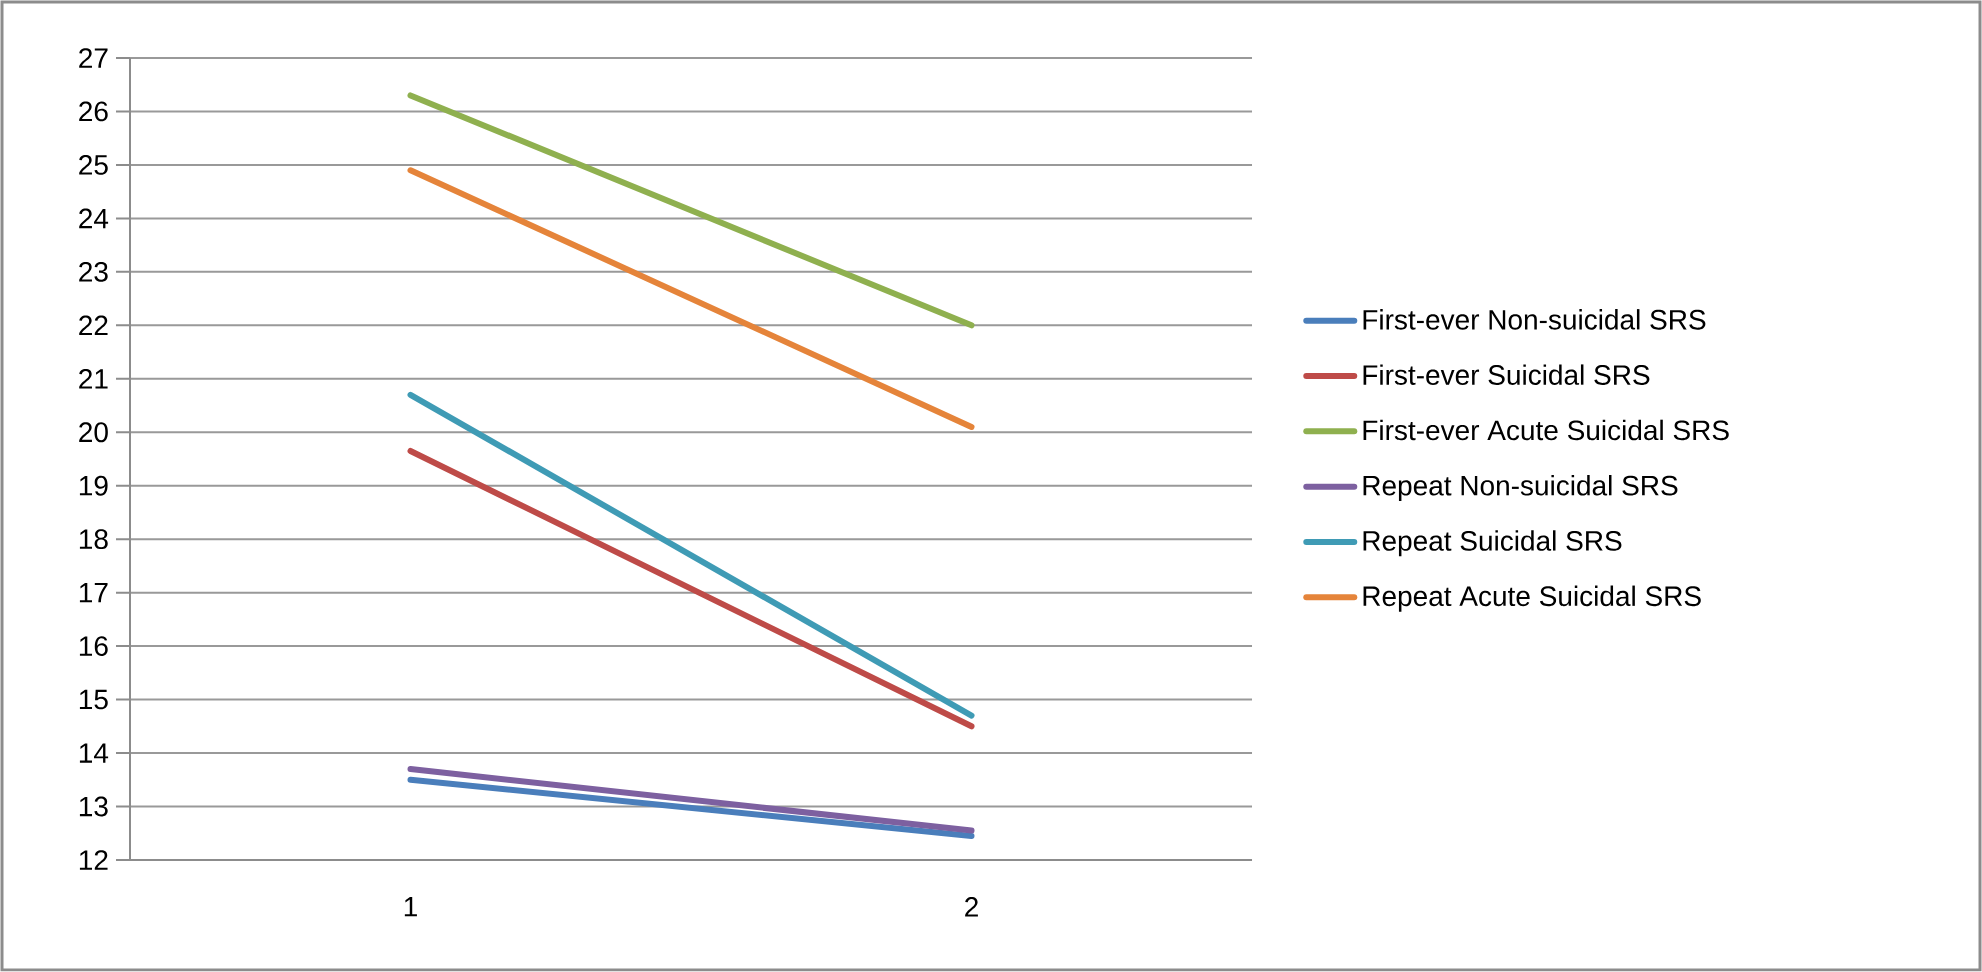 The height and width of the screenshot is (972, 1982). I want to click on x-tick-label: 1, so click(410, 907).